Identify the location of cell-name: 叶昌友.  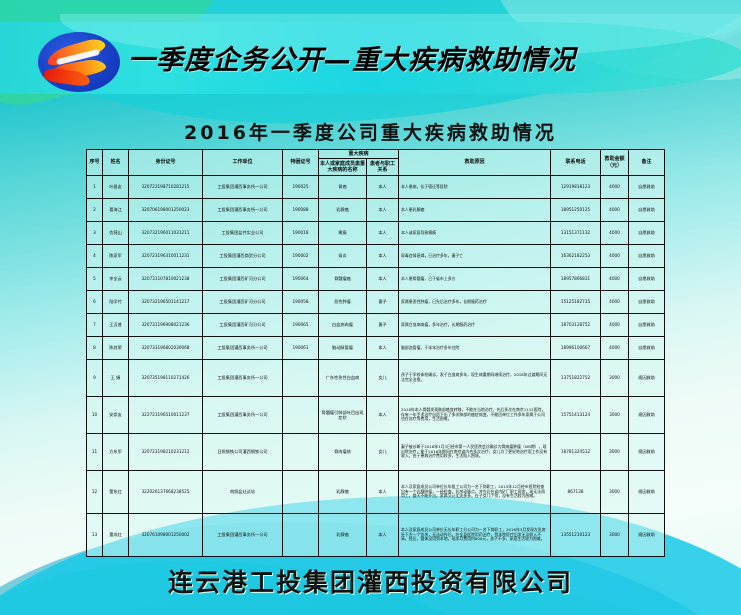
(115, 187).